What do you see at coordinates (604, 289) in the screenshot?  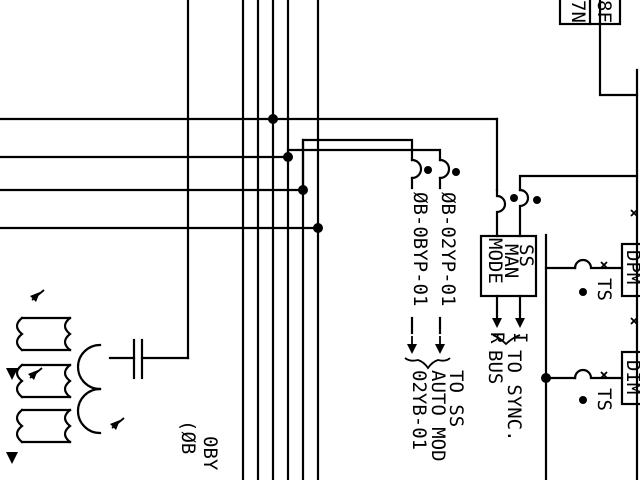 I see `ts-upper-label: TS` at bounding box center [604, 289].